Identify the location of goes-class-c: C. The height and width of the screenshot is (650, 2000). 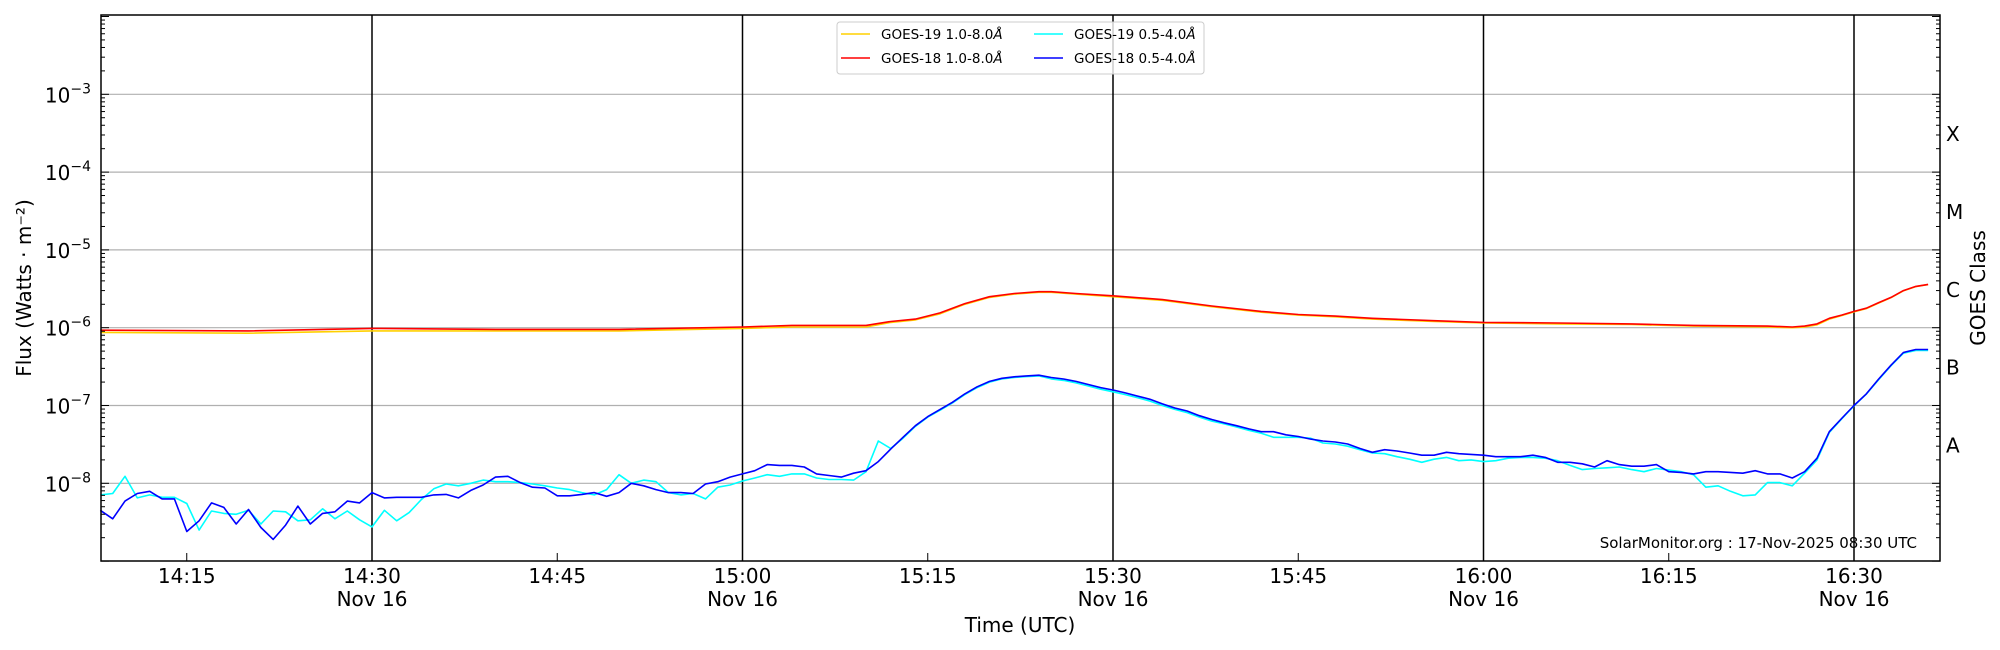
(1953, 290).